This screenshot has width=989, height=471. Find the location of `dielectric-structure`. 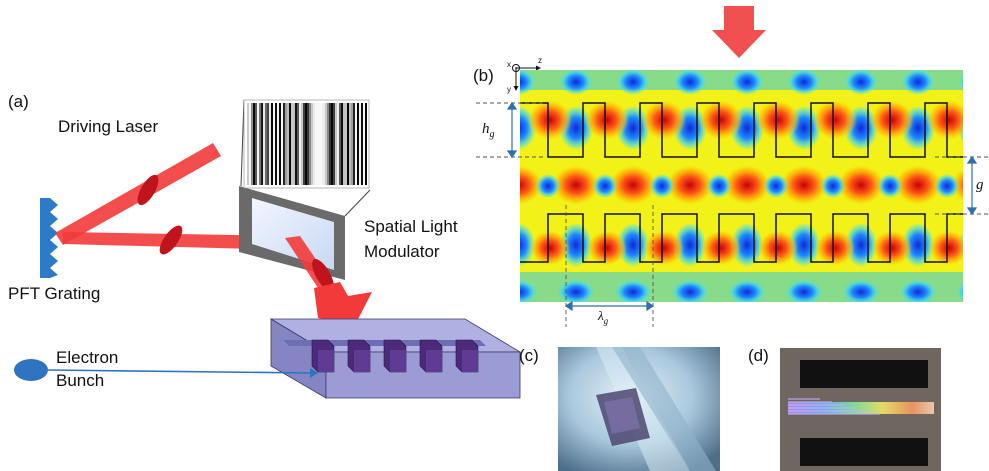

dielectric-structure is located at coordinates (395, 358).